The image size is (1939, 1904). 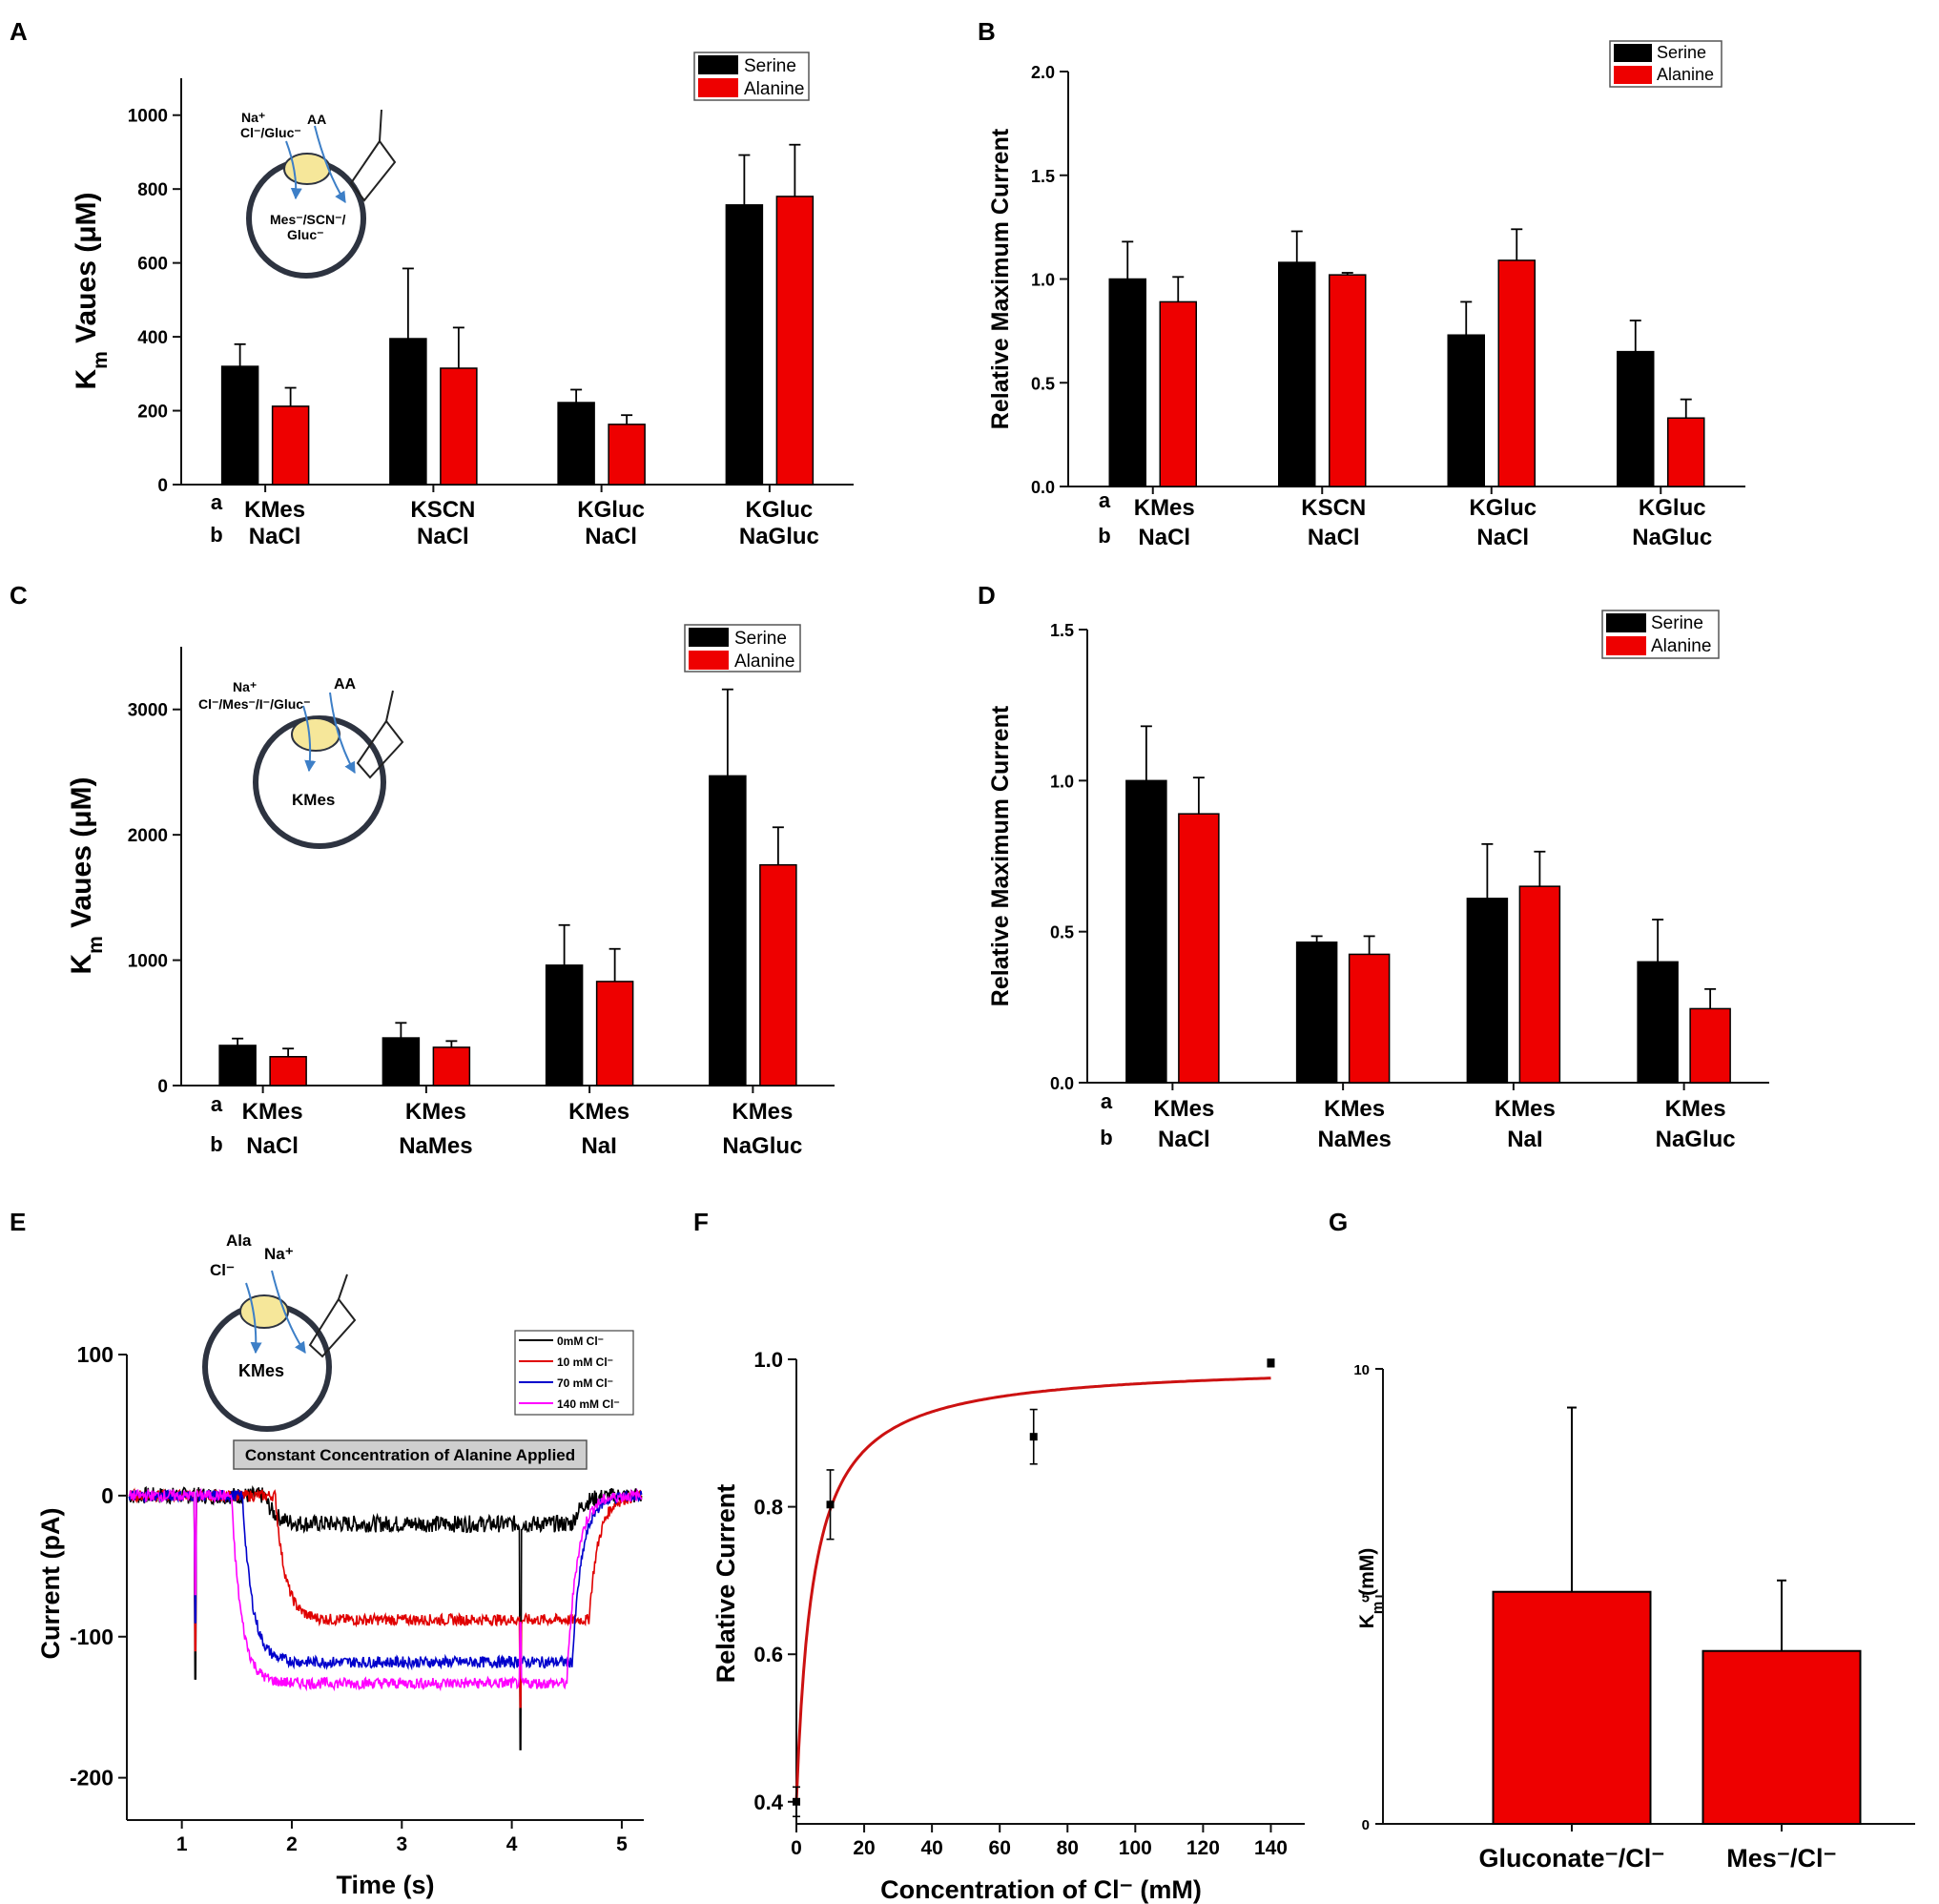 What do you see at coordinates (1000, 278) in the screenshot?
I see `y-axis-label: Relative Maximum Current` at bounding box center [1000, 278].